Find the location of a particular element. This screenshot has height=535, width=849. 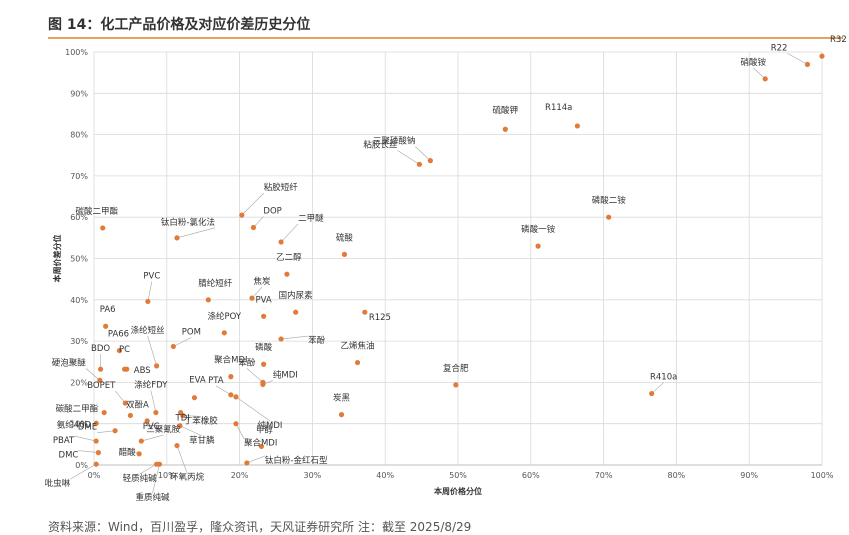

point-label: 碳酸二甲酯 is located at coordinates (96, 211).